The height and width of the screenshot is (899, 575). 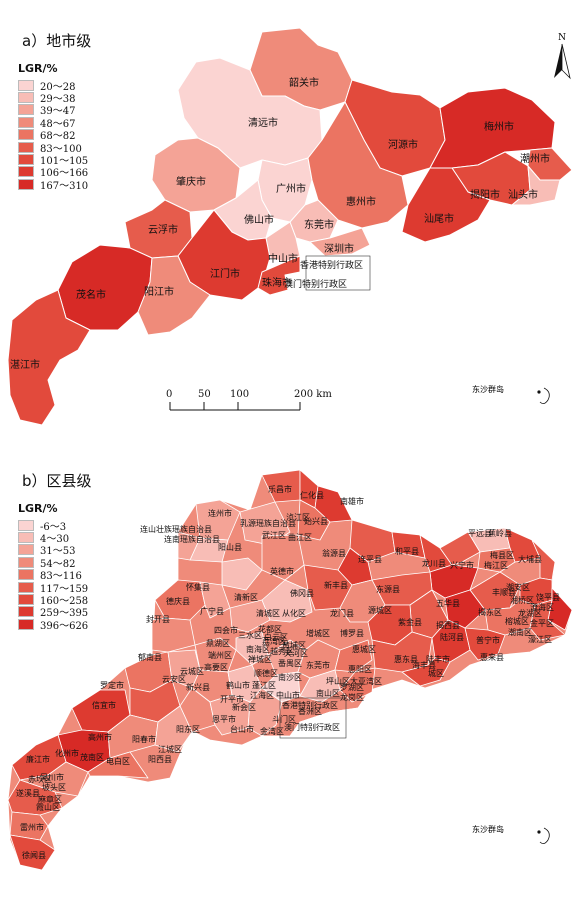 I want to click on svg-text: 从化区, so click(x=294, y=613).